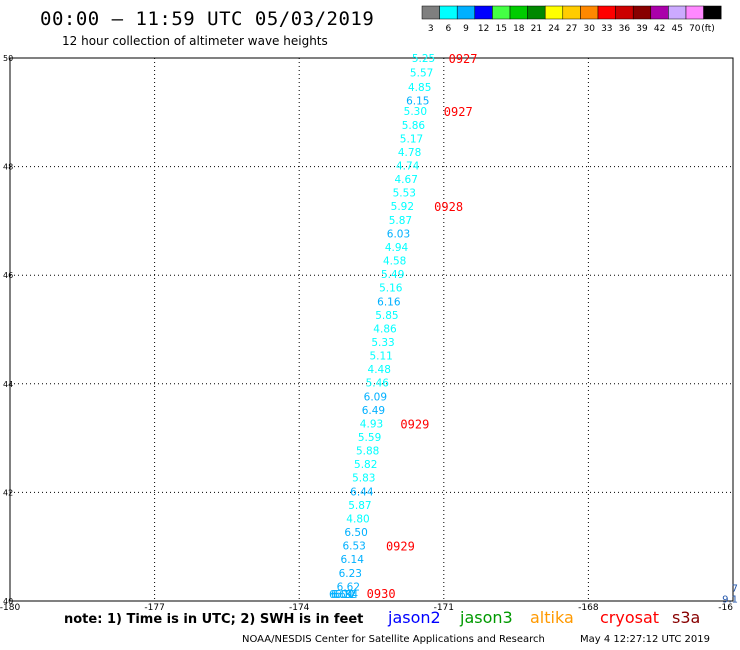  Describe the element at coordinates (371, 424) in the screenshot. I see `swh-data-label: 4.93` at that location.